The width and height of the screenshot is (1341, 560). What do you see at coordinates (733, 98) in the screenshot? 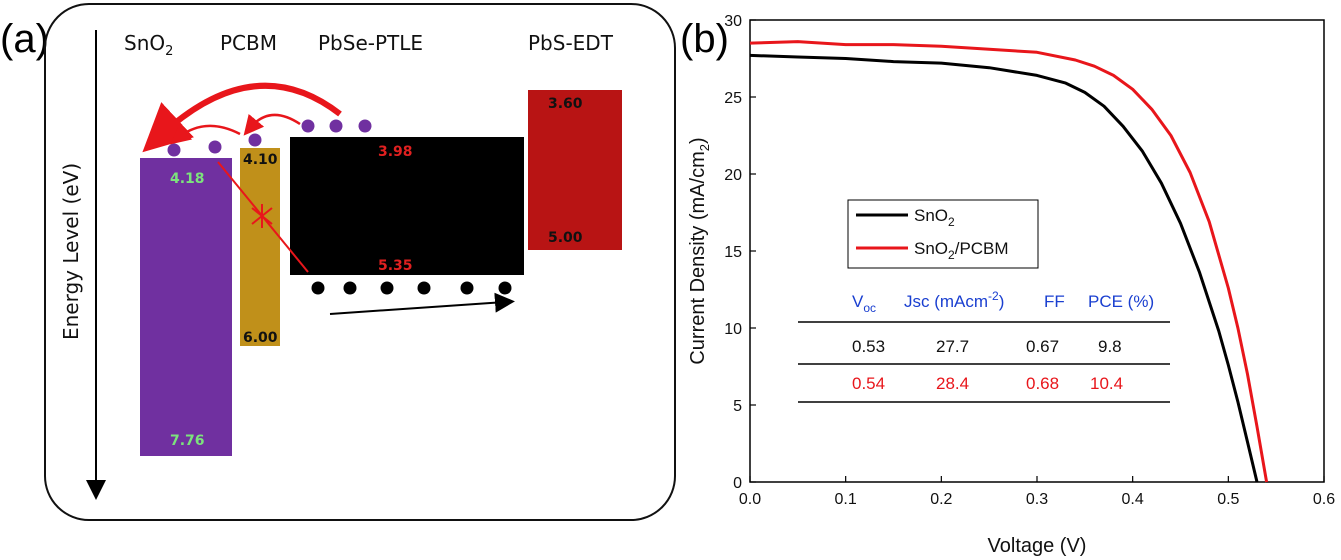
I see `y-tick-label: 25` at bounding box center [733, 98].